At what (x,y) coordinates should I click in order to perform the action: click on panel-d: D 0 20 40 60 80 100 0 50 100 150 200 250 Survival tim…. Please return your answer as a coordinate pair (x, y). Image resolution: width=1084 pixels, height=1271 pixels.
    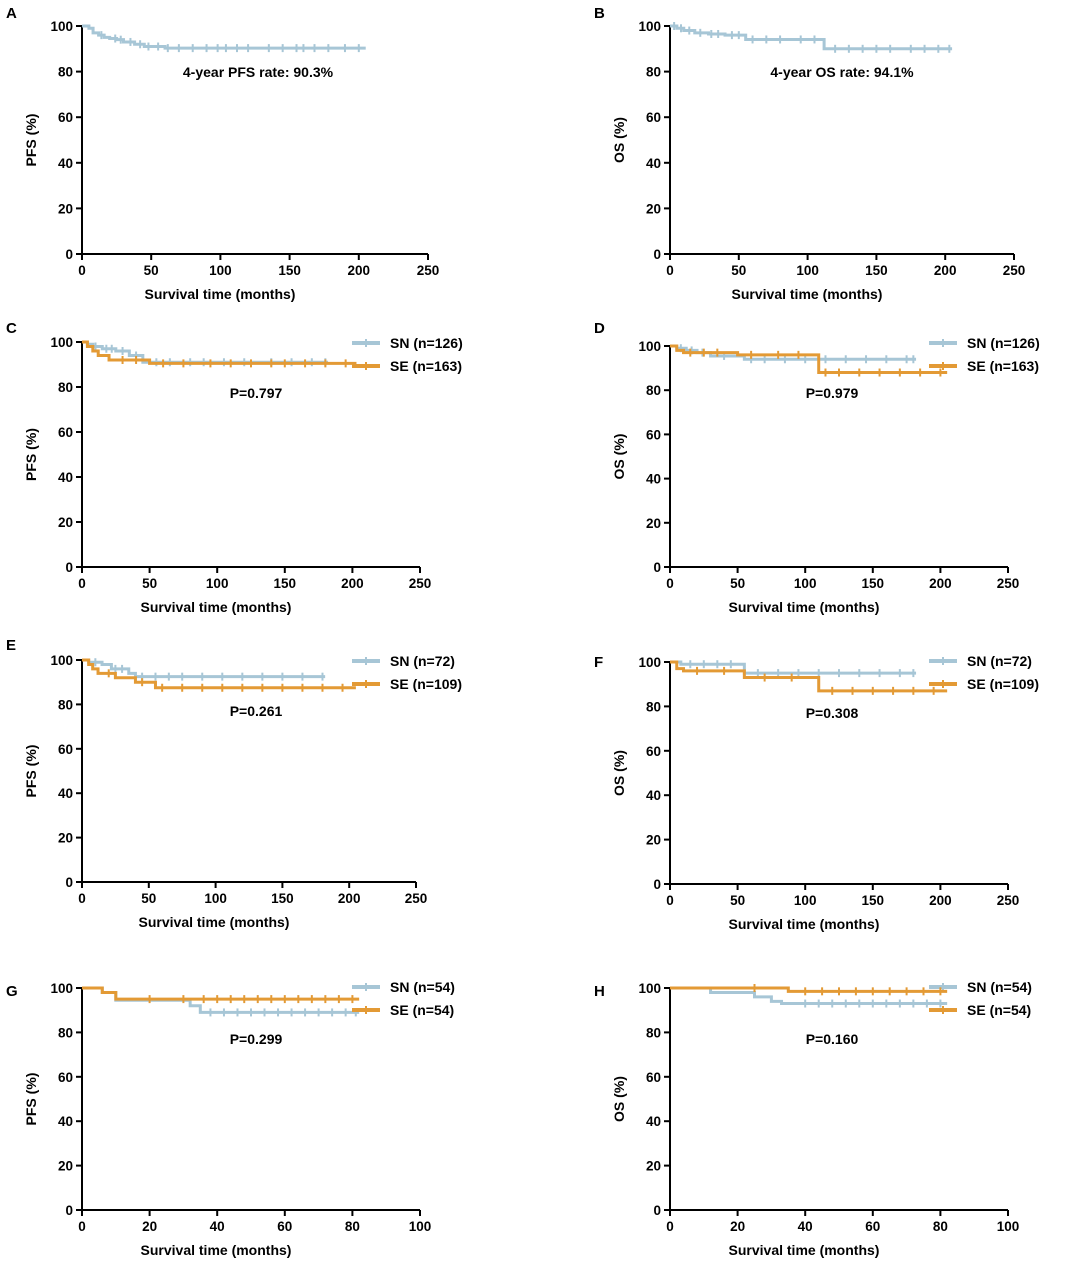
    Looking at the image, I should click on (817, 467).